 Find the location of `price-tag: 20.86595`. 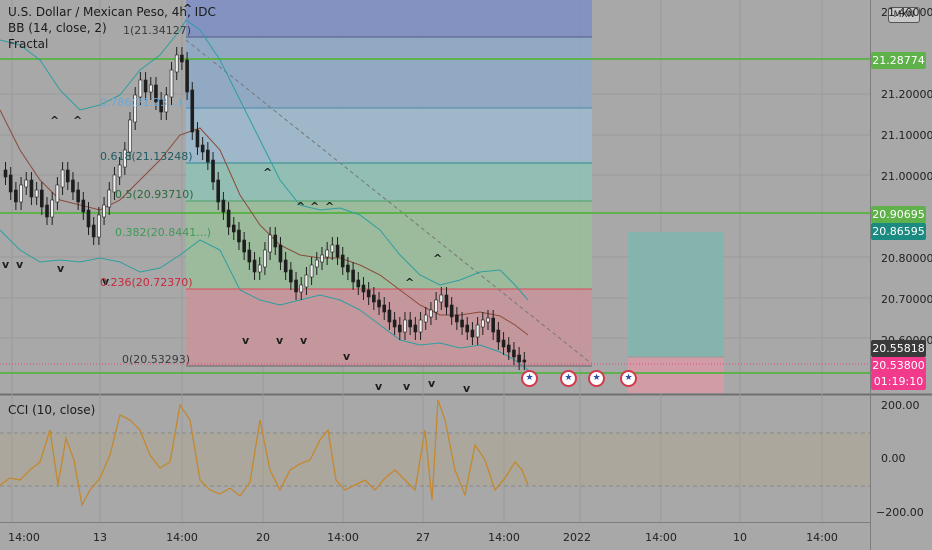

price-tag: 20.86595 is located at coordinates (898, 231).